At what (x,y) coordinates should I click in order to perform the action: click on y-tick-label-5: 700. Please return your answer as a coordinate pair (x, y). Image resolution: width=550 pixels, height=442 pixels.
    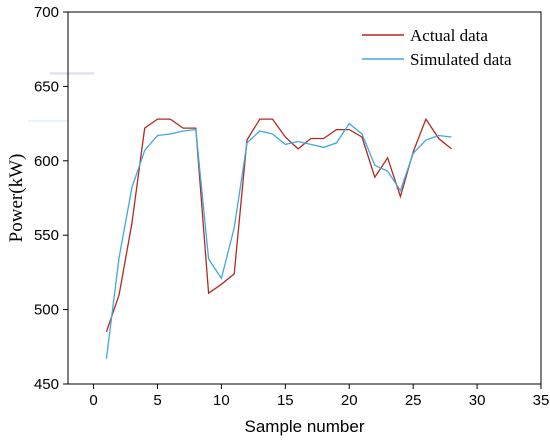
    Looking at the image, I should click on (46, 12).